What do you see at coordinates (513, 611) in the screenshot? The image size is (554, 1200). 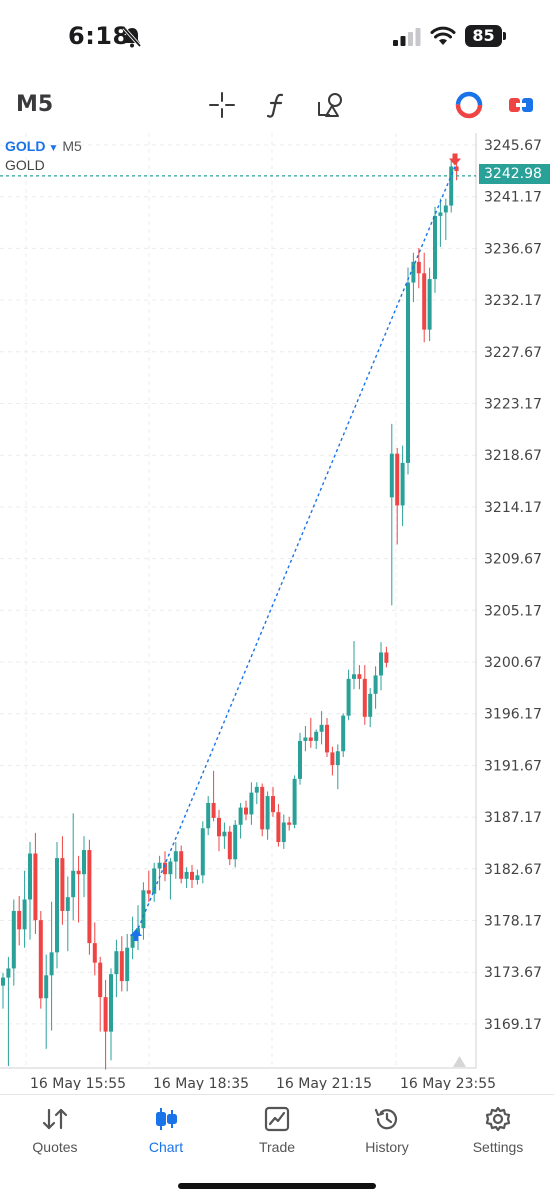 I see `price-axis-label: 3205.17` at bounding box center [513, 611].